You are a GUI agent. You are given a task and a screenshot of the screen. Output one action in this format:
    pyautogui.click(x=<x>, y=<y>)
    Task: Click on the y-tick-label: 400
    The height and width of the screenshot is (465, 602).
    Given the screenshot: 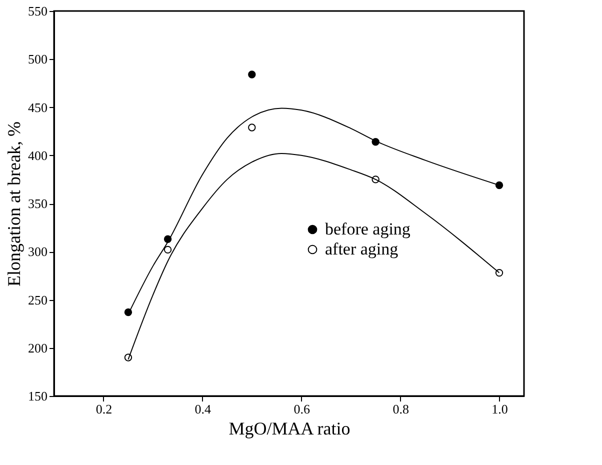 What is the action you would take?
    pyautogui.click(x=38, y=155)
    